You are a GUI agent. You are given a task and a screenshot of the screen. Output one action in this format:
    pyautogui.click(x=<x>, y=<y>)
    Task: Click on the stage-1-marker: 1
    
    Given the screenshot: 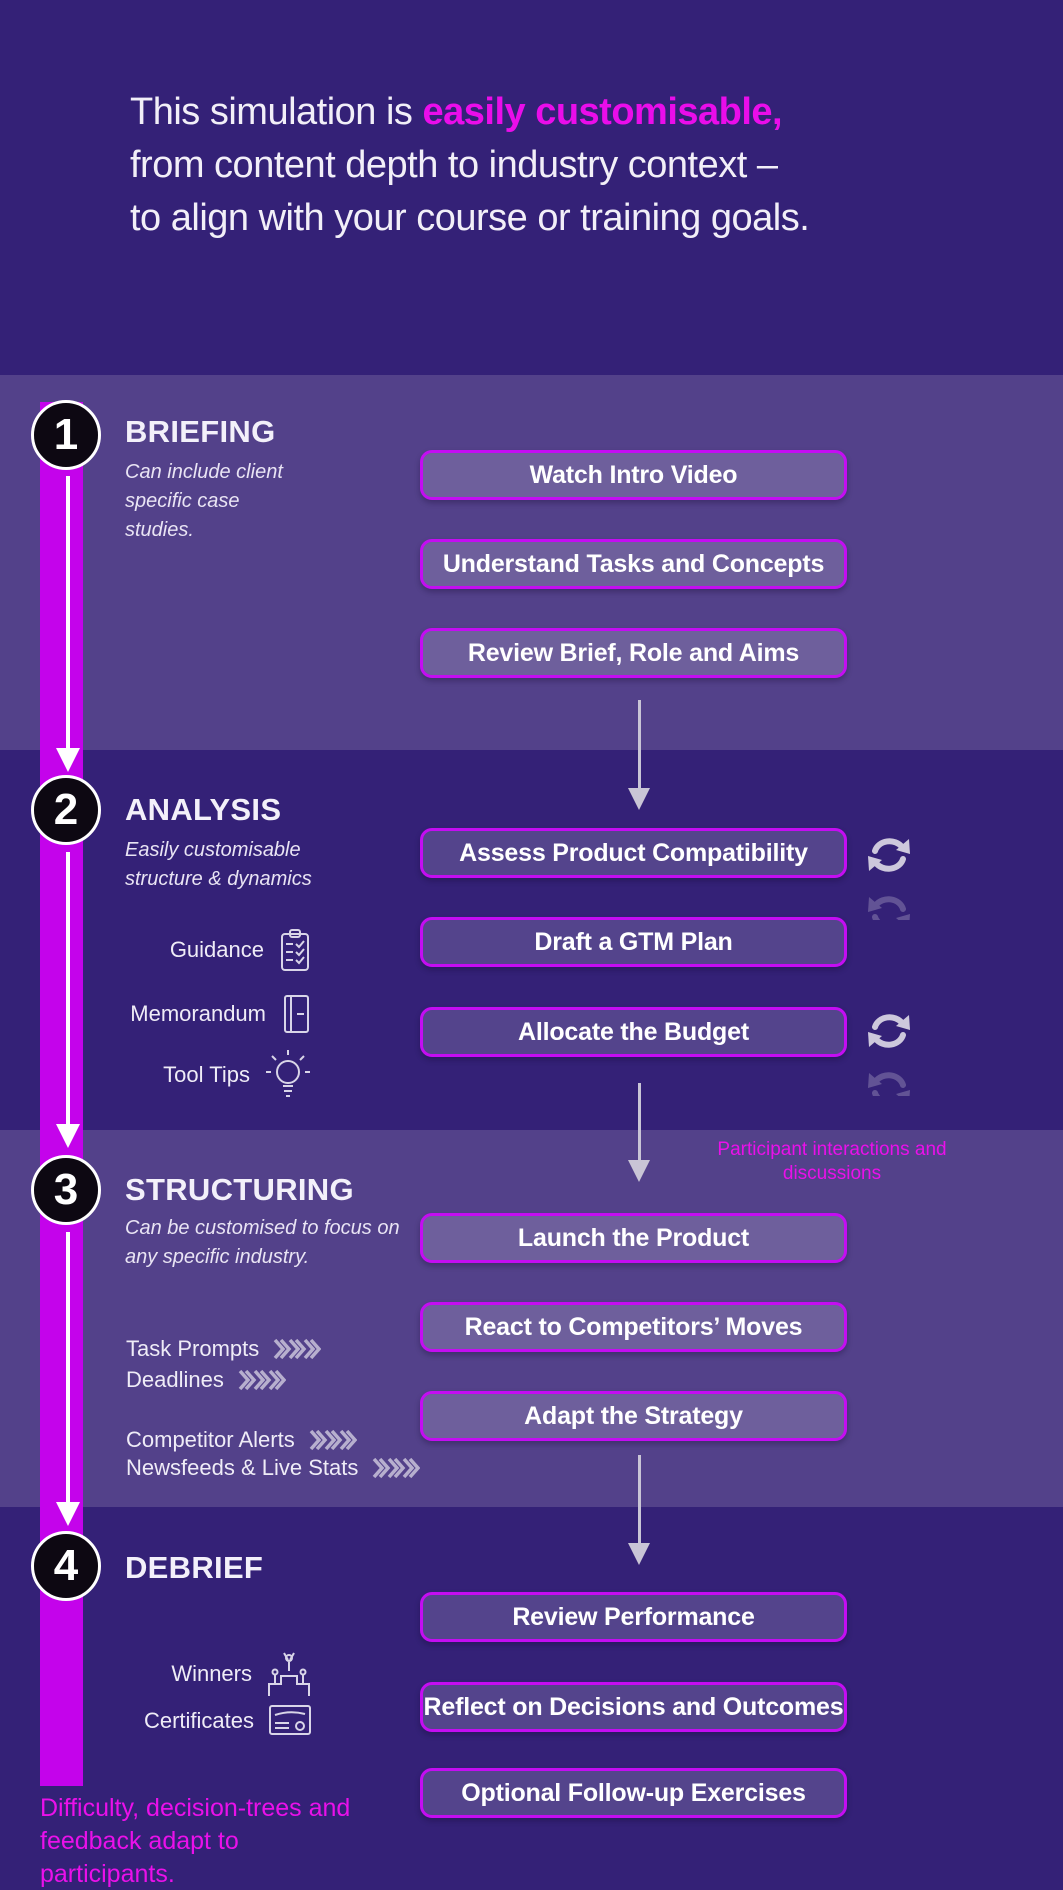 What is the action you would take?
    pyautogui.click(x=66, y=435)
    